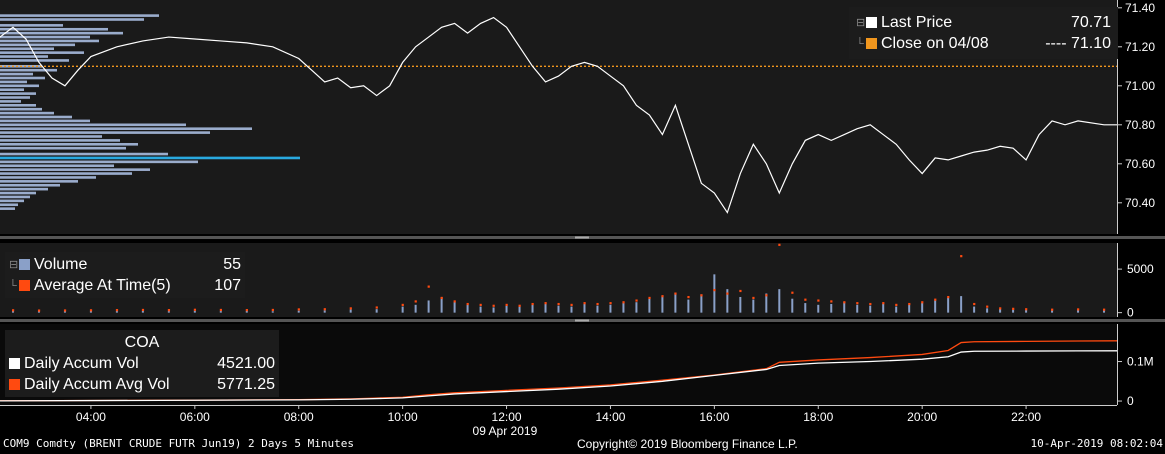 This screenshot has height=454, width=1165. What do you see at coordinates (559, 376) in the screenshot?
I see `daily-accum-vol-line` at bounding box center [559, 376].